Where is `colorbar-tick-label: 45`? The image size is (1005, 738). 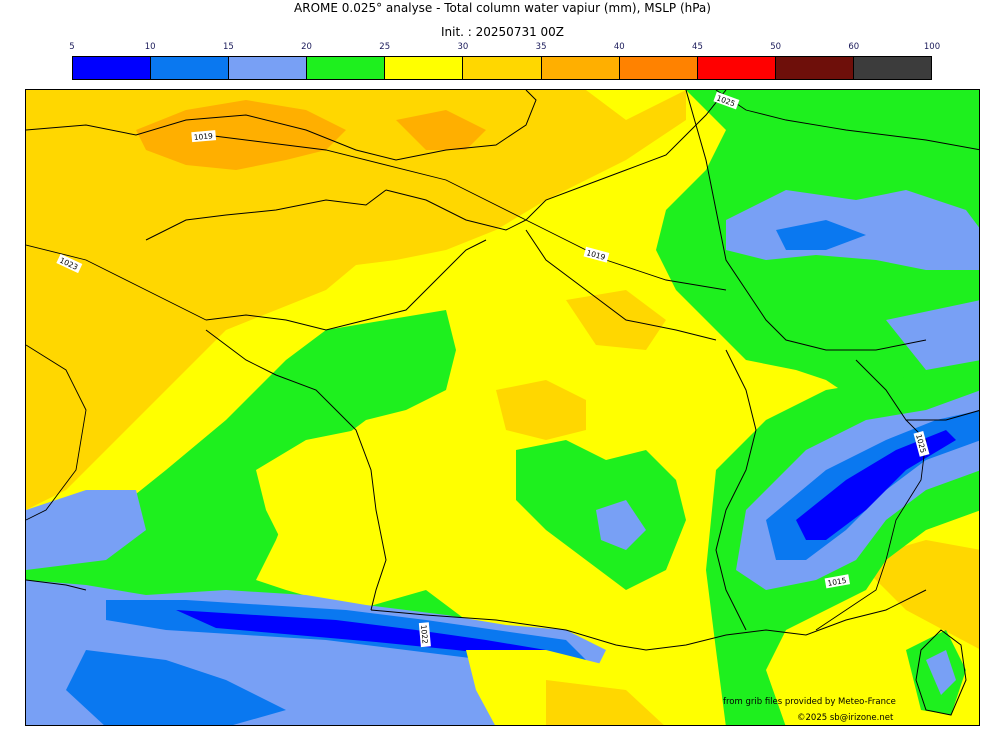 colorbar-tick-label: 45 is located at coordinates (697, 47).